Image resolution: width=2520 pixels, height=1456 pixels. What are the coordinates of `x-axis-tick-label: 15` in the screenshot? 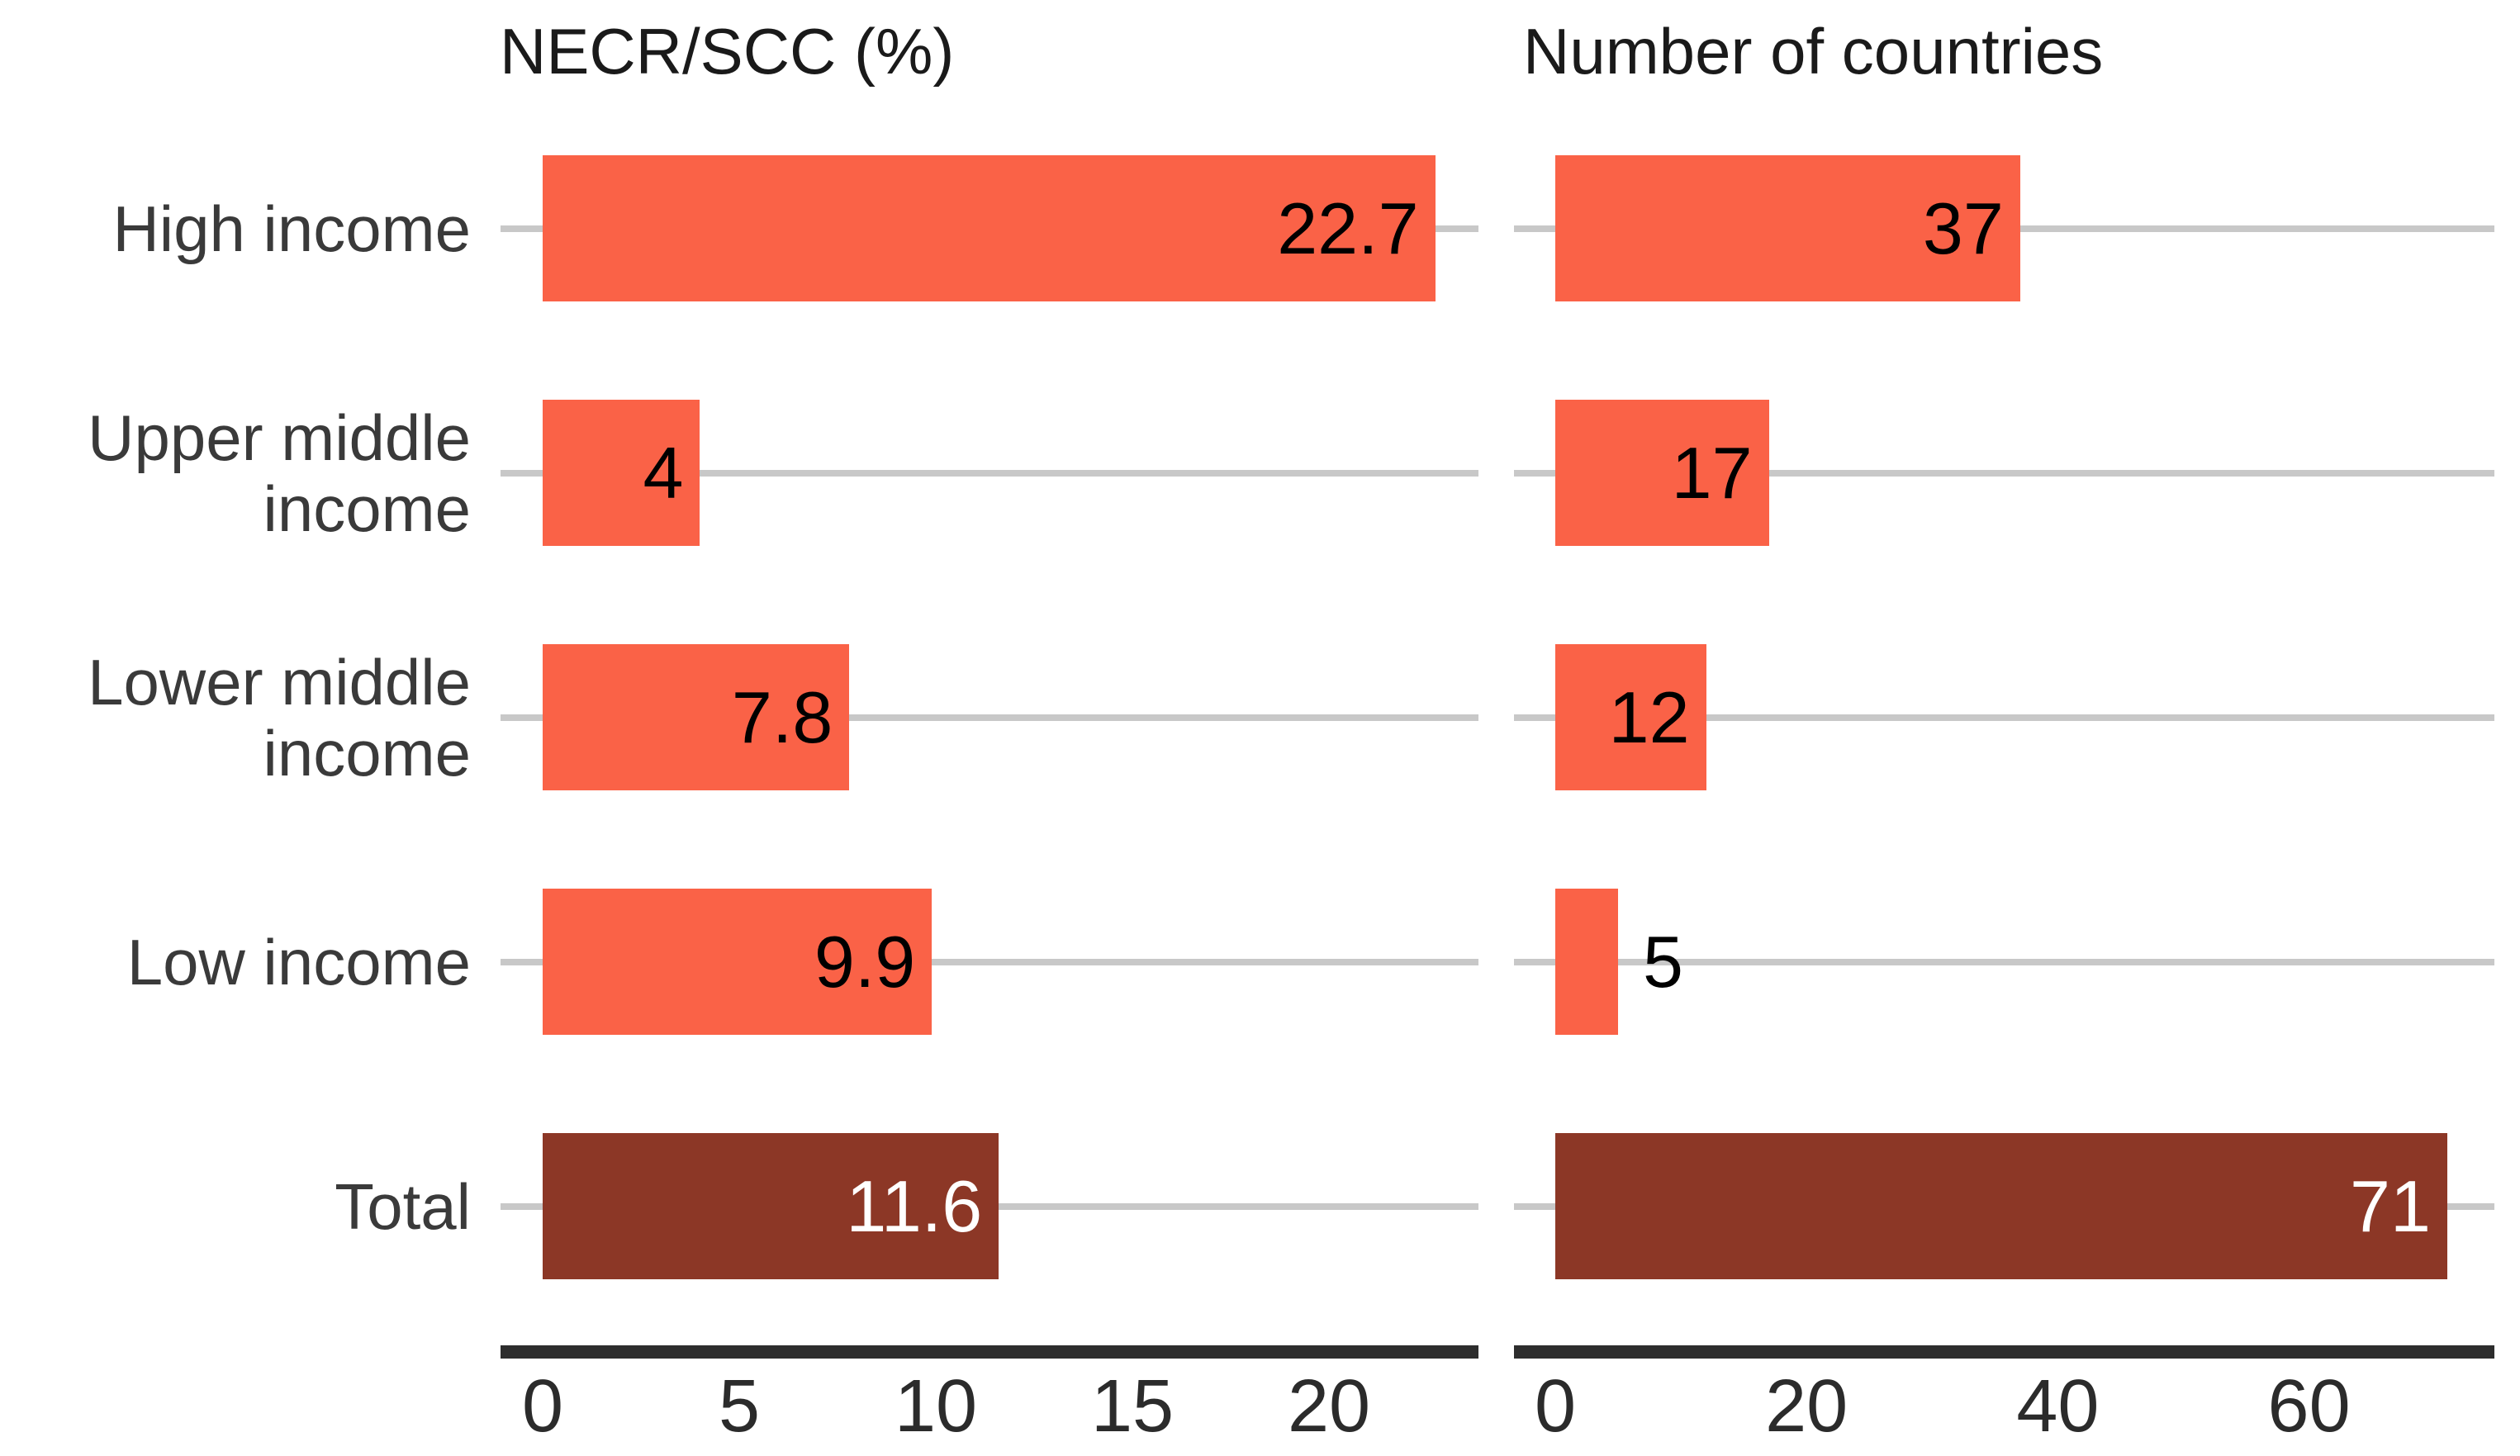 It's located at (1132, 1406).